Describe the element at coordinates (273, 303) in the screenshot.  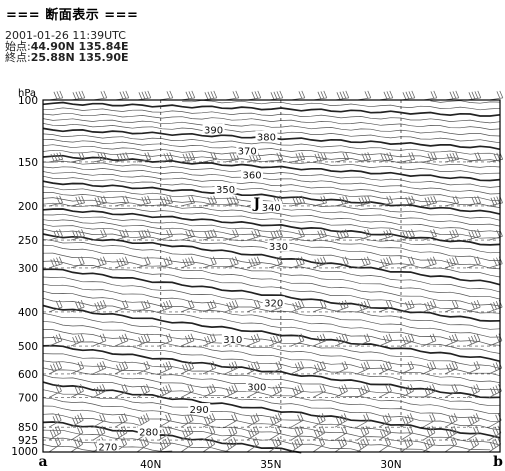
I see `contour-label: 320` at that location.